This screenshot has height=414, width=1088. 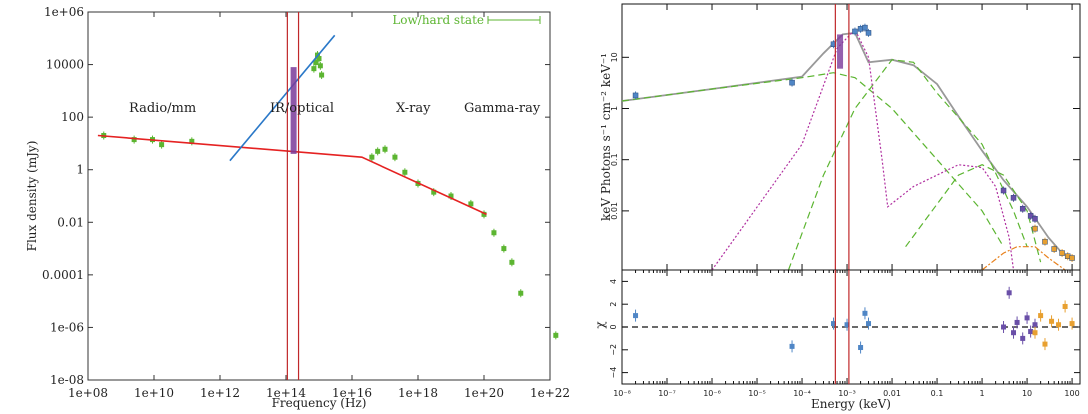 What do you see at coordinates (606, 137) in the screenshot?
I see `right-top-y-axis-label: keV Photons s⁻¹ cm⁻² keV⁻¹` at bounding box center [606, 137].